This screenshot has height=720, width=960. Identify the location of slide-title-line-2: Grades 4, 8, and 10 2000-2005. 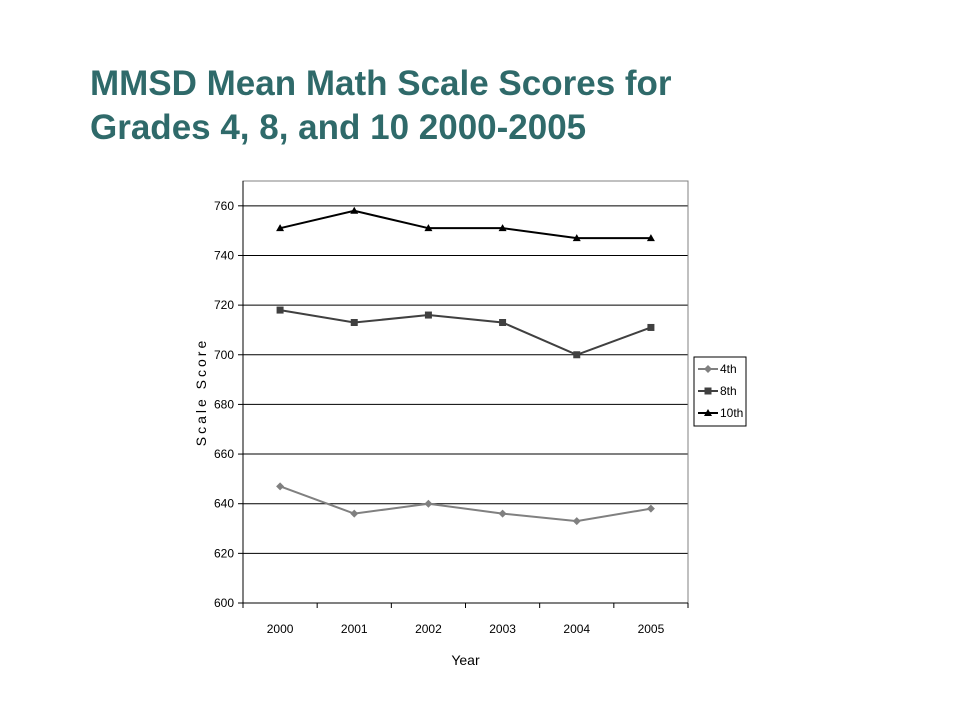
(338, 127).